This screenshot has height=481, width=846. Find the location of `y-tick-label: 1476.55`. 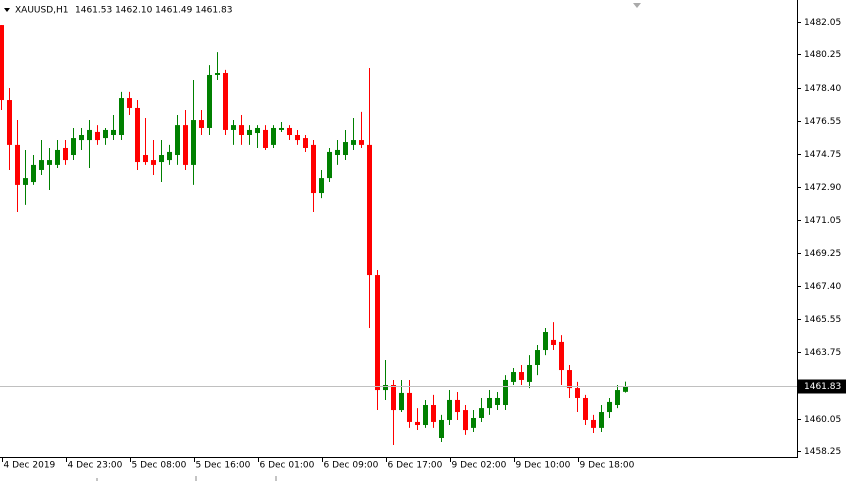

y-tick-label: 1476.55 is located at coordinates (822, 122).